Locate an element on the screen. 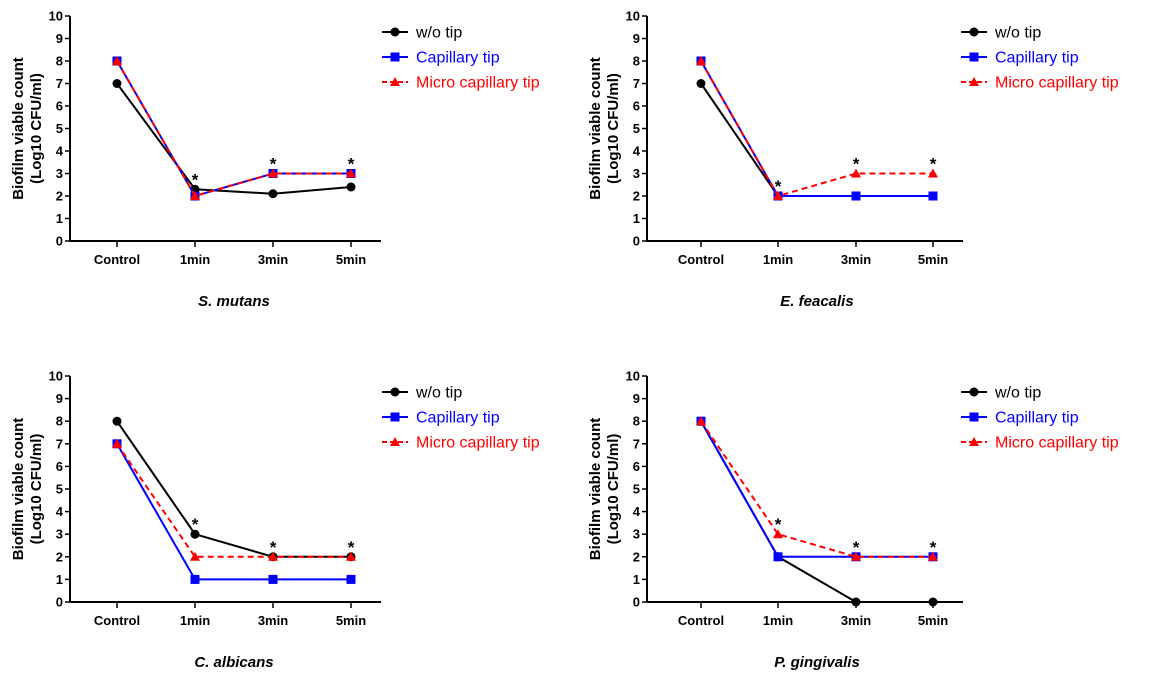  chart-title: P. gingivalis is located at coordinates (817, 662).